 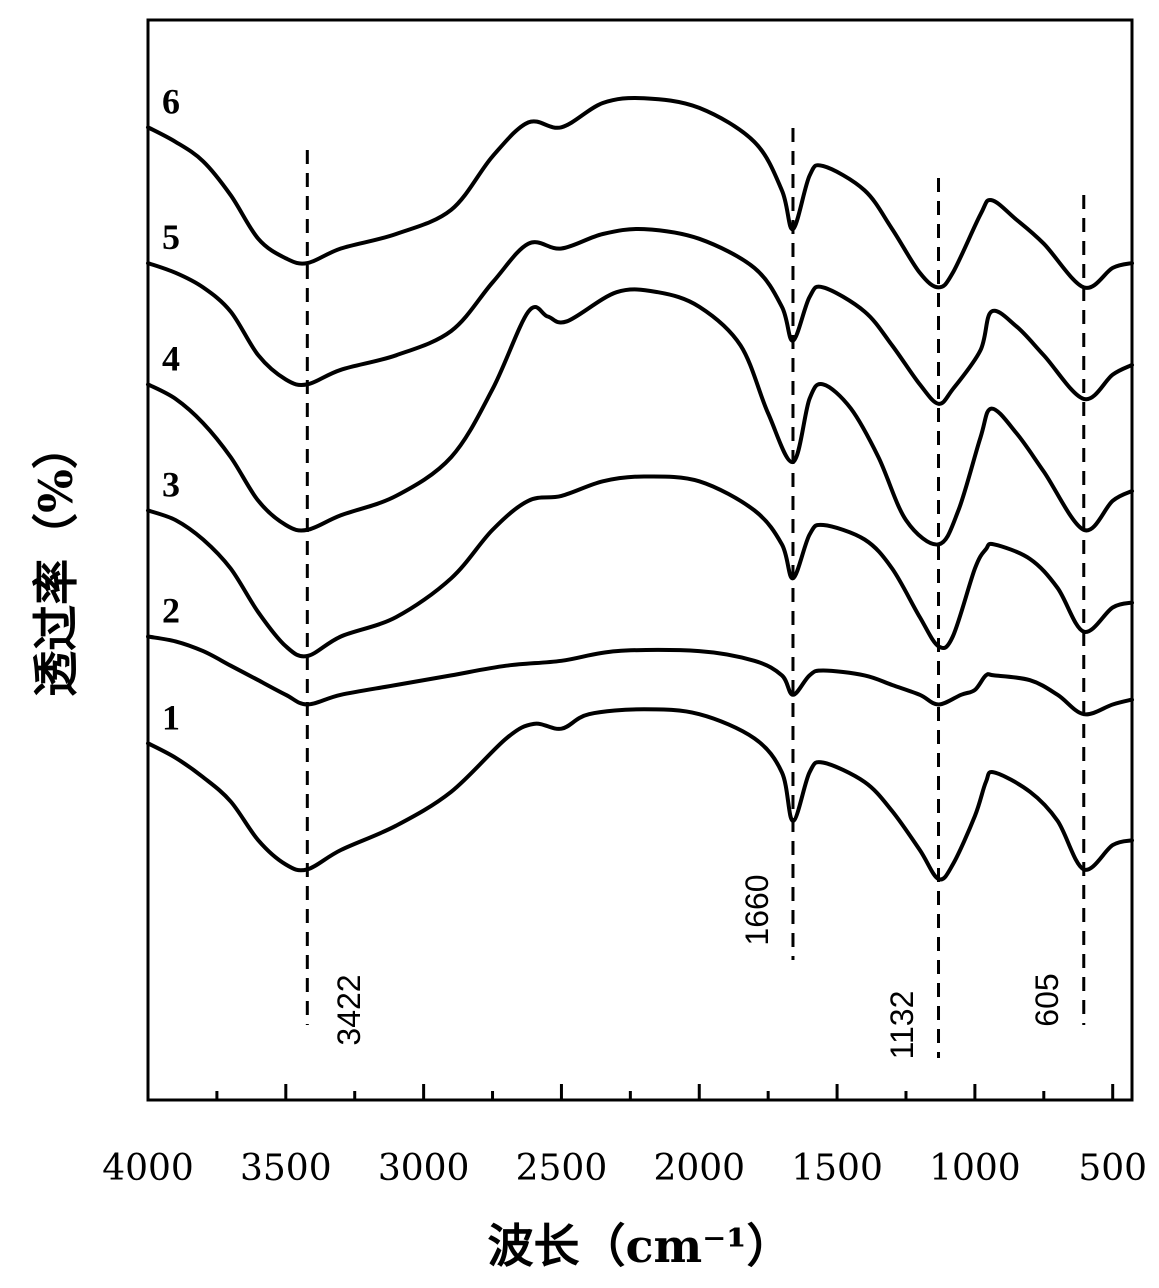 What do you see at coordinates (56, 560) in the screenshot?
I see `y-axis-title: 透过率（%）` at bounding box center [56, 560].